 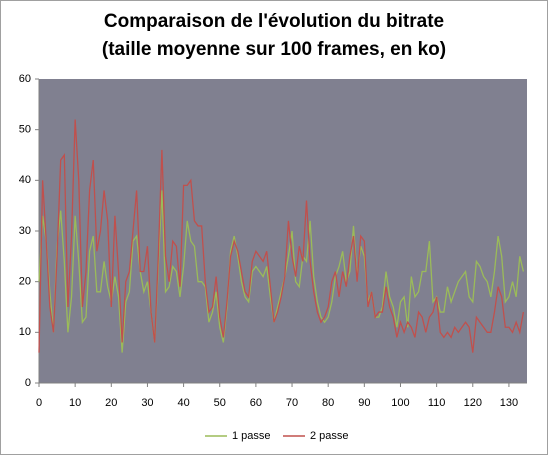 I want to click on x-tick-label: 30, so click(x=147, y=403).